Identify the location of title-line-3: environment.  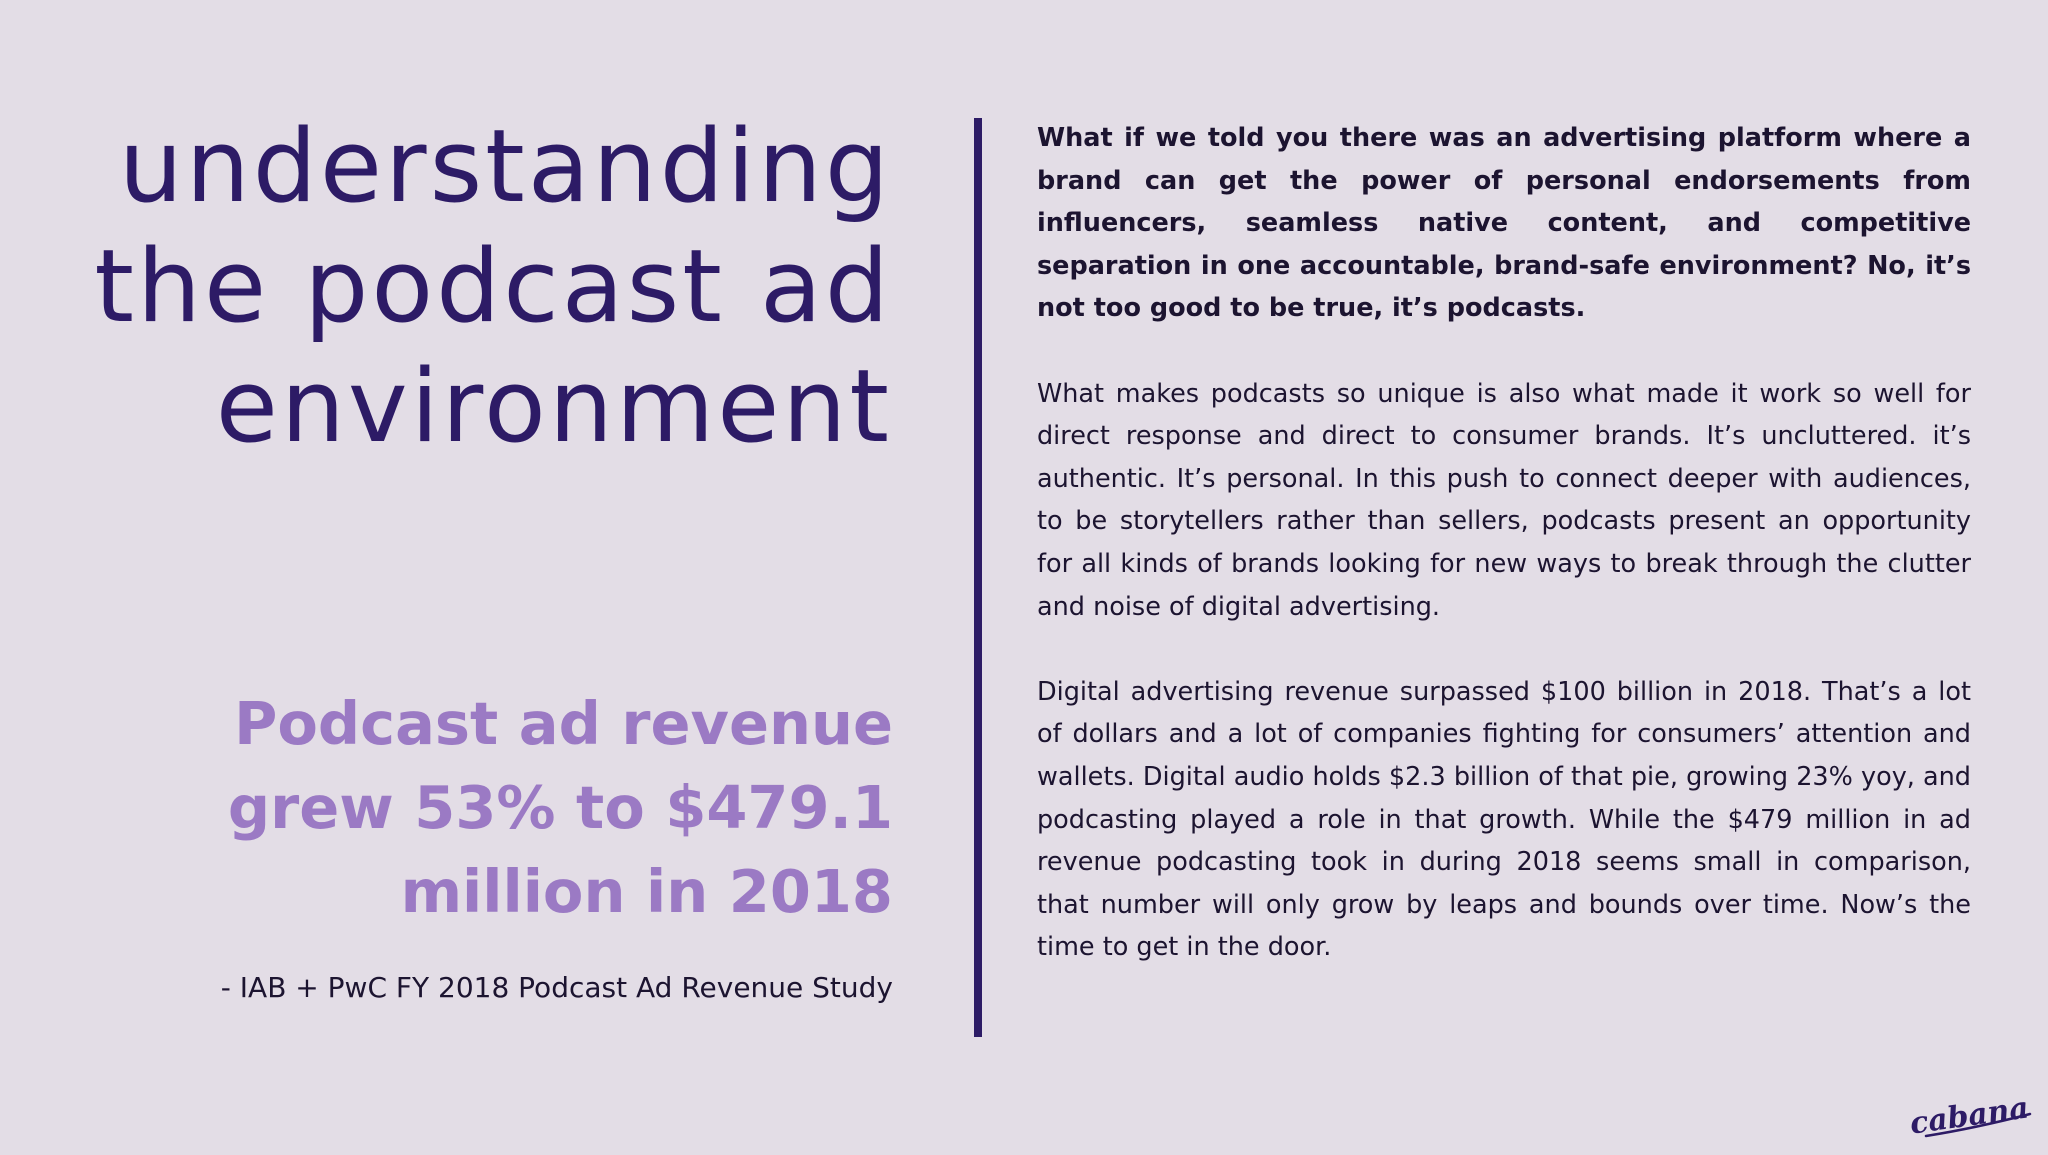
(553, 406).